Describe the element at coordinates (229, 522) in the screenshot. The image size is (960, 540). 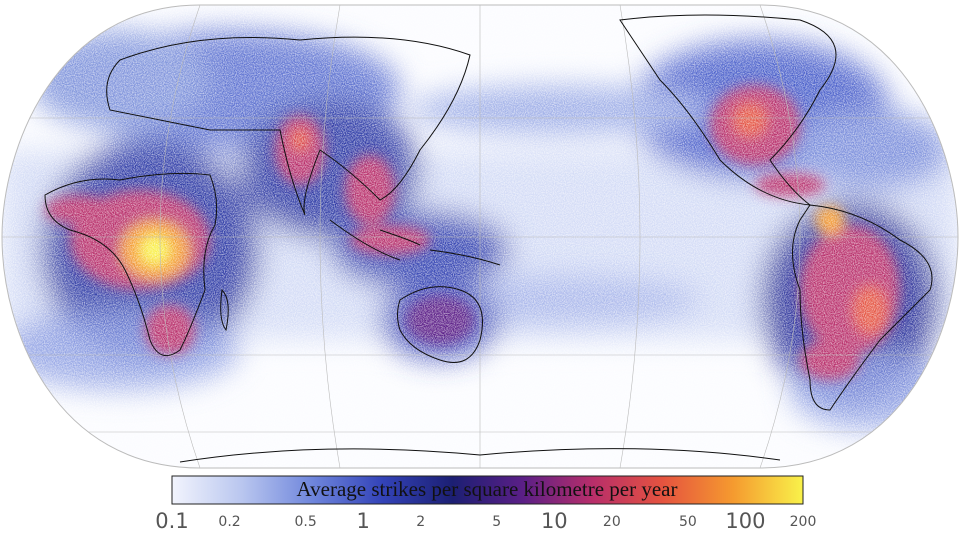
I see `legend-tick-label: 0.2` at that location.